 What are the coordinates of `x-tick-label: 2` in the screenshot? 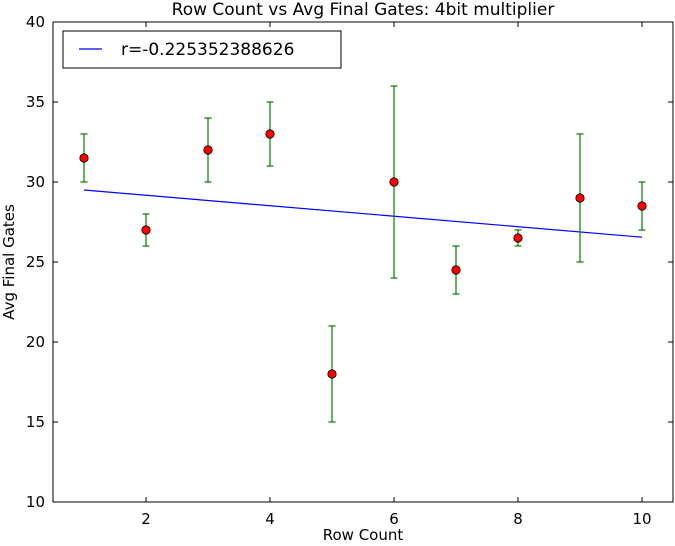 It's located at (146, 519).